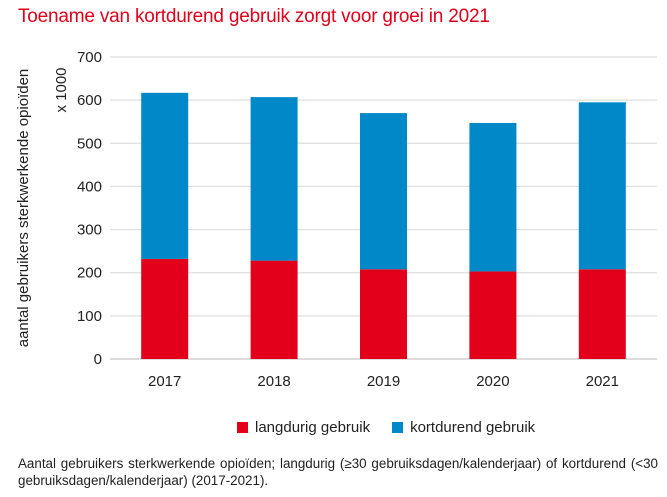  I want to click on y-tick-label: 0, so click(98, 359).